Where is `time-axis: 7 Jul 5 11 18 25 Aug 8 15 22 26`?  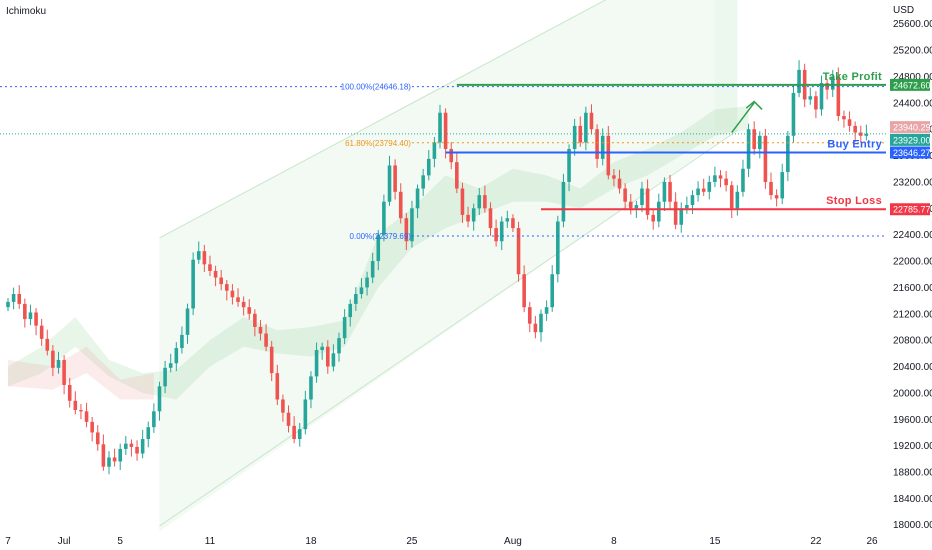 time-axis: 7 Jul 5 11 18 25 Aug 8 15 22 26 is located at coordinates (441, 541).